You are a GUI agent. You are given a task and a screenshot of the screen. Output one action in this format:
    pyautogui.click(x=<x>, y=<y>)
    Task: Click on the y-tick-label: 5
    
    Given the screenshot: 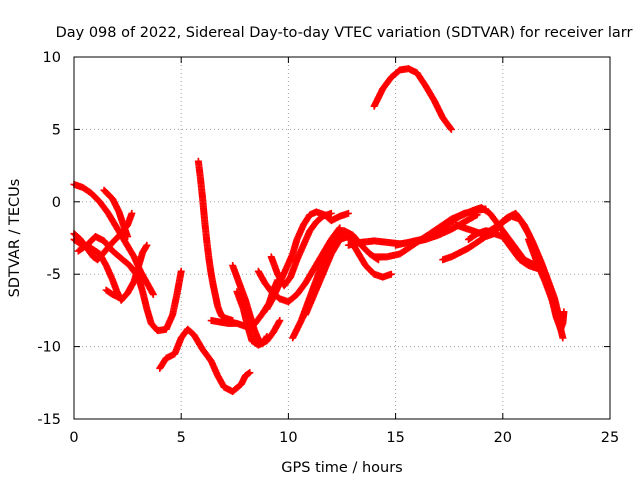 What is the action you would take?
    pyautogui.click(x=56, y=130)
    